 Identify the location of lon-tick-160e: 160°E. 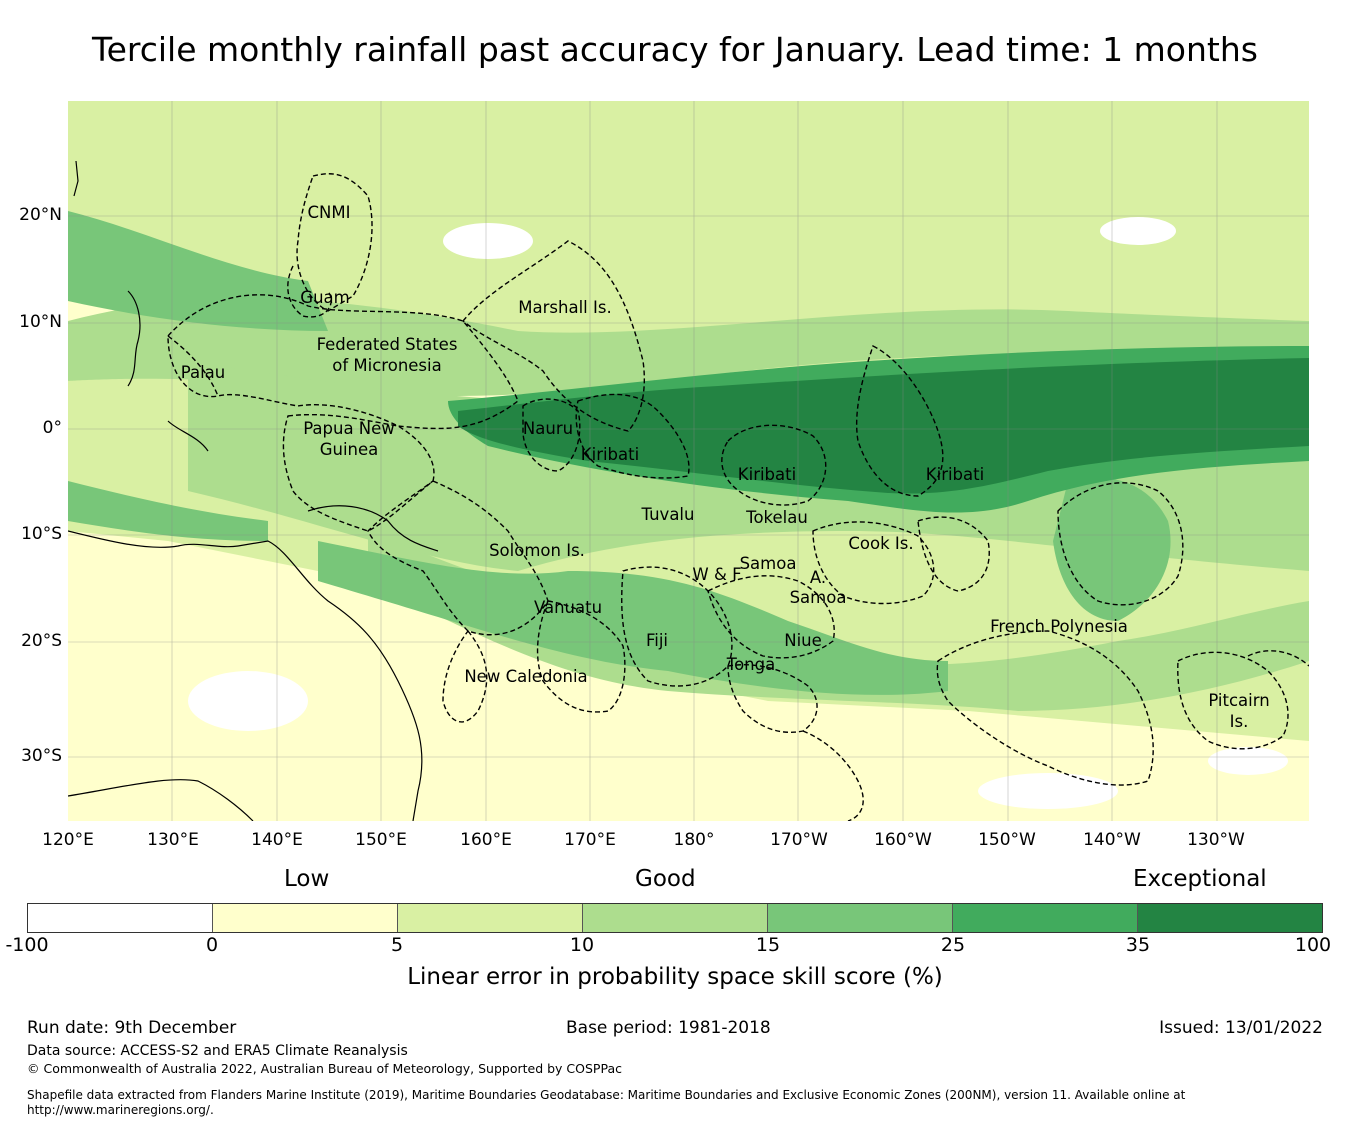
(486, 840).